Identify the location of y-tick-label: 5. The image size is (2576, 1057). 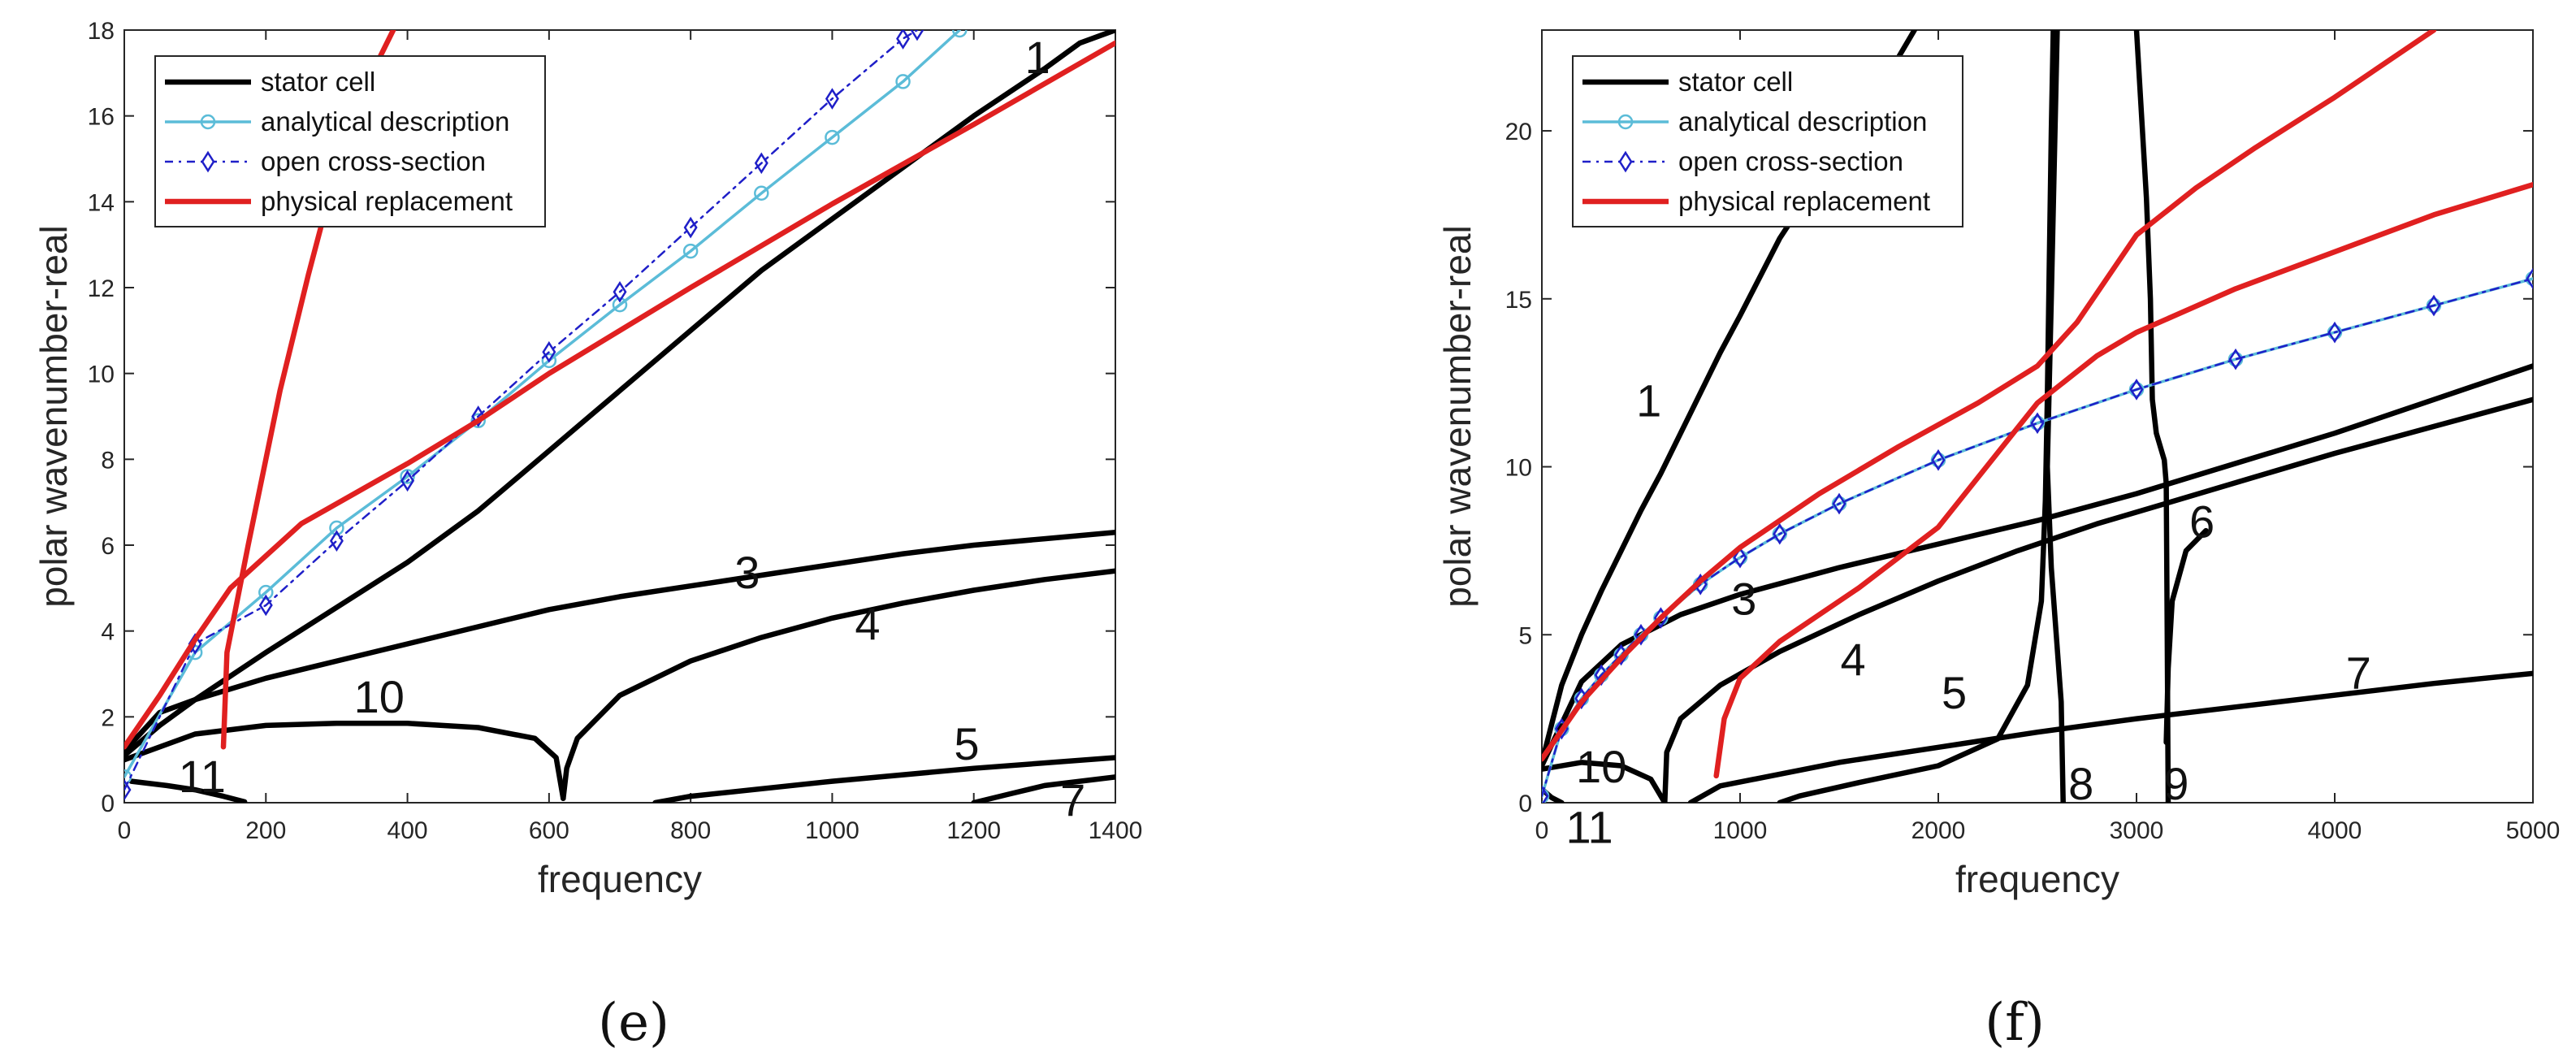
(1525, 636).